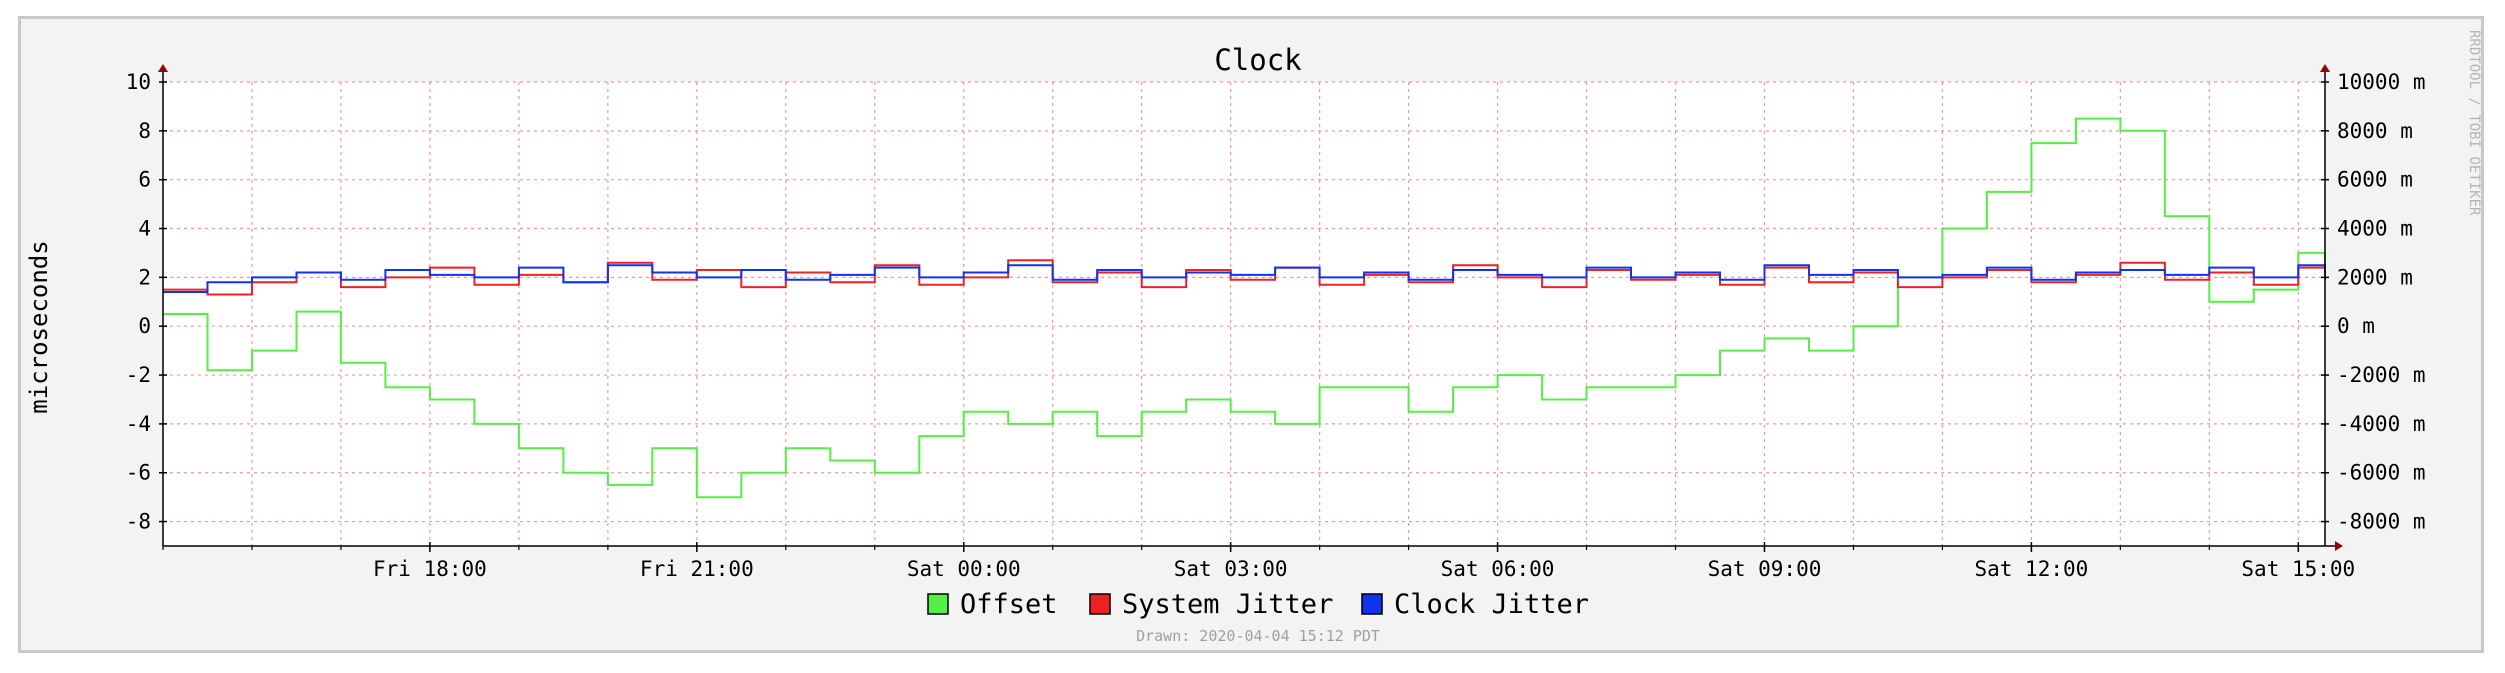 The image size is (2505, 673). What do you see at coordinates (697, 569) in the screenshot?
I see `x-tick-label: Fri 21:00` at bounding box center [697, 569].